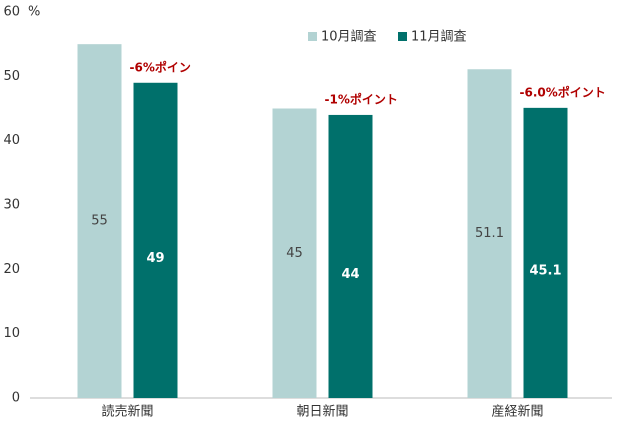 The image size is (619, 425). What do you see at coordinates (127, 412) in the screenshot?
I see `x-tick-label: 読売新聞` at bounding box center [127, 412].